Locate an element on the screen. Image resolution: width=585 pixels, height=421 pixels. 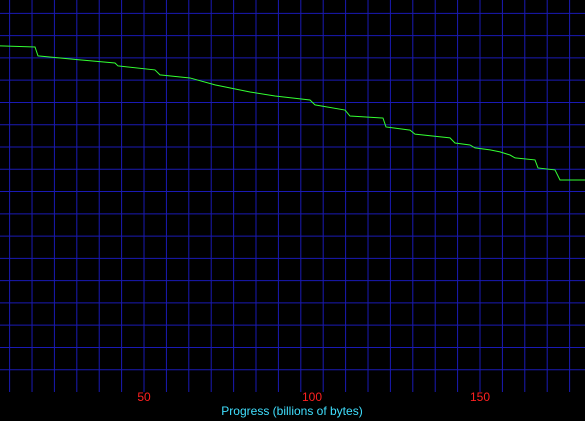
x-axis-label: Progress (billions of bytes) is located at coordinates (291, 411).